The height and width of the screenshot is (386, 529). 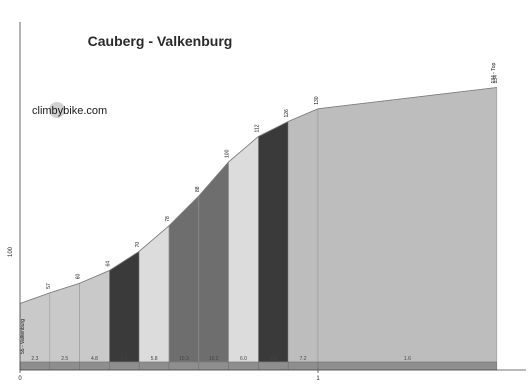 I want to click on gradient-label: 2.5, so click(x=64, y=359).